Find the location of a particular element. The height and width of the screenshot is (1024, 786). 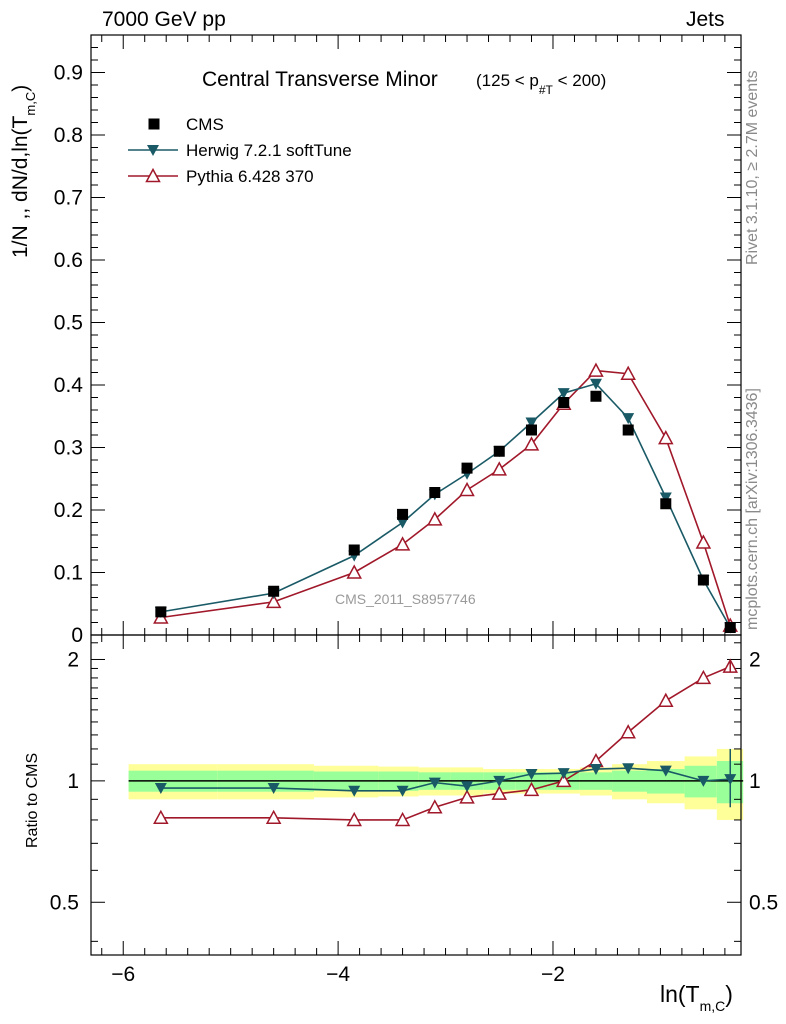

y-axis-label-text: 1/N ,, dN/d,ln(T is located at coordinates (20, 186).